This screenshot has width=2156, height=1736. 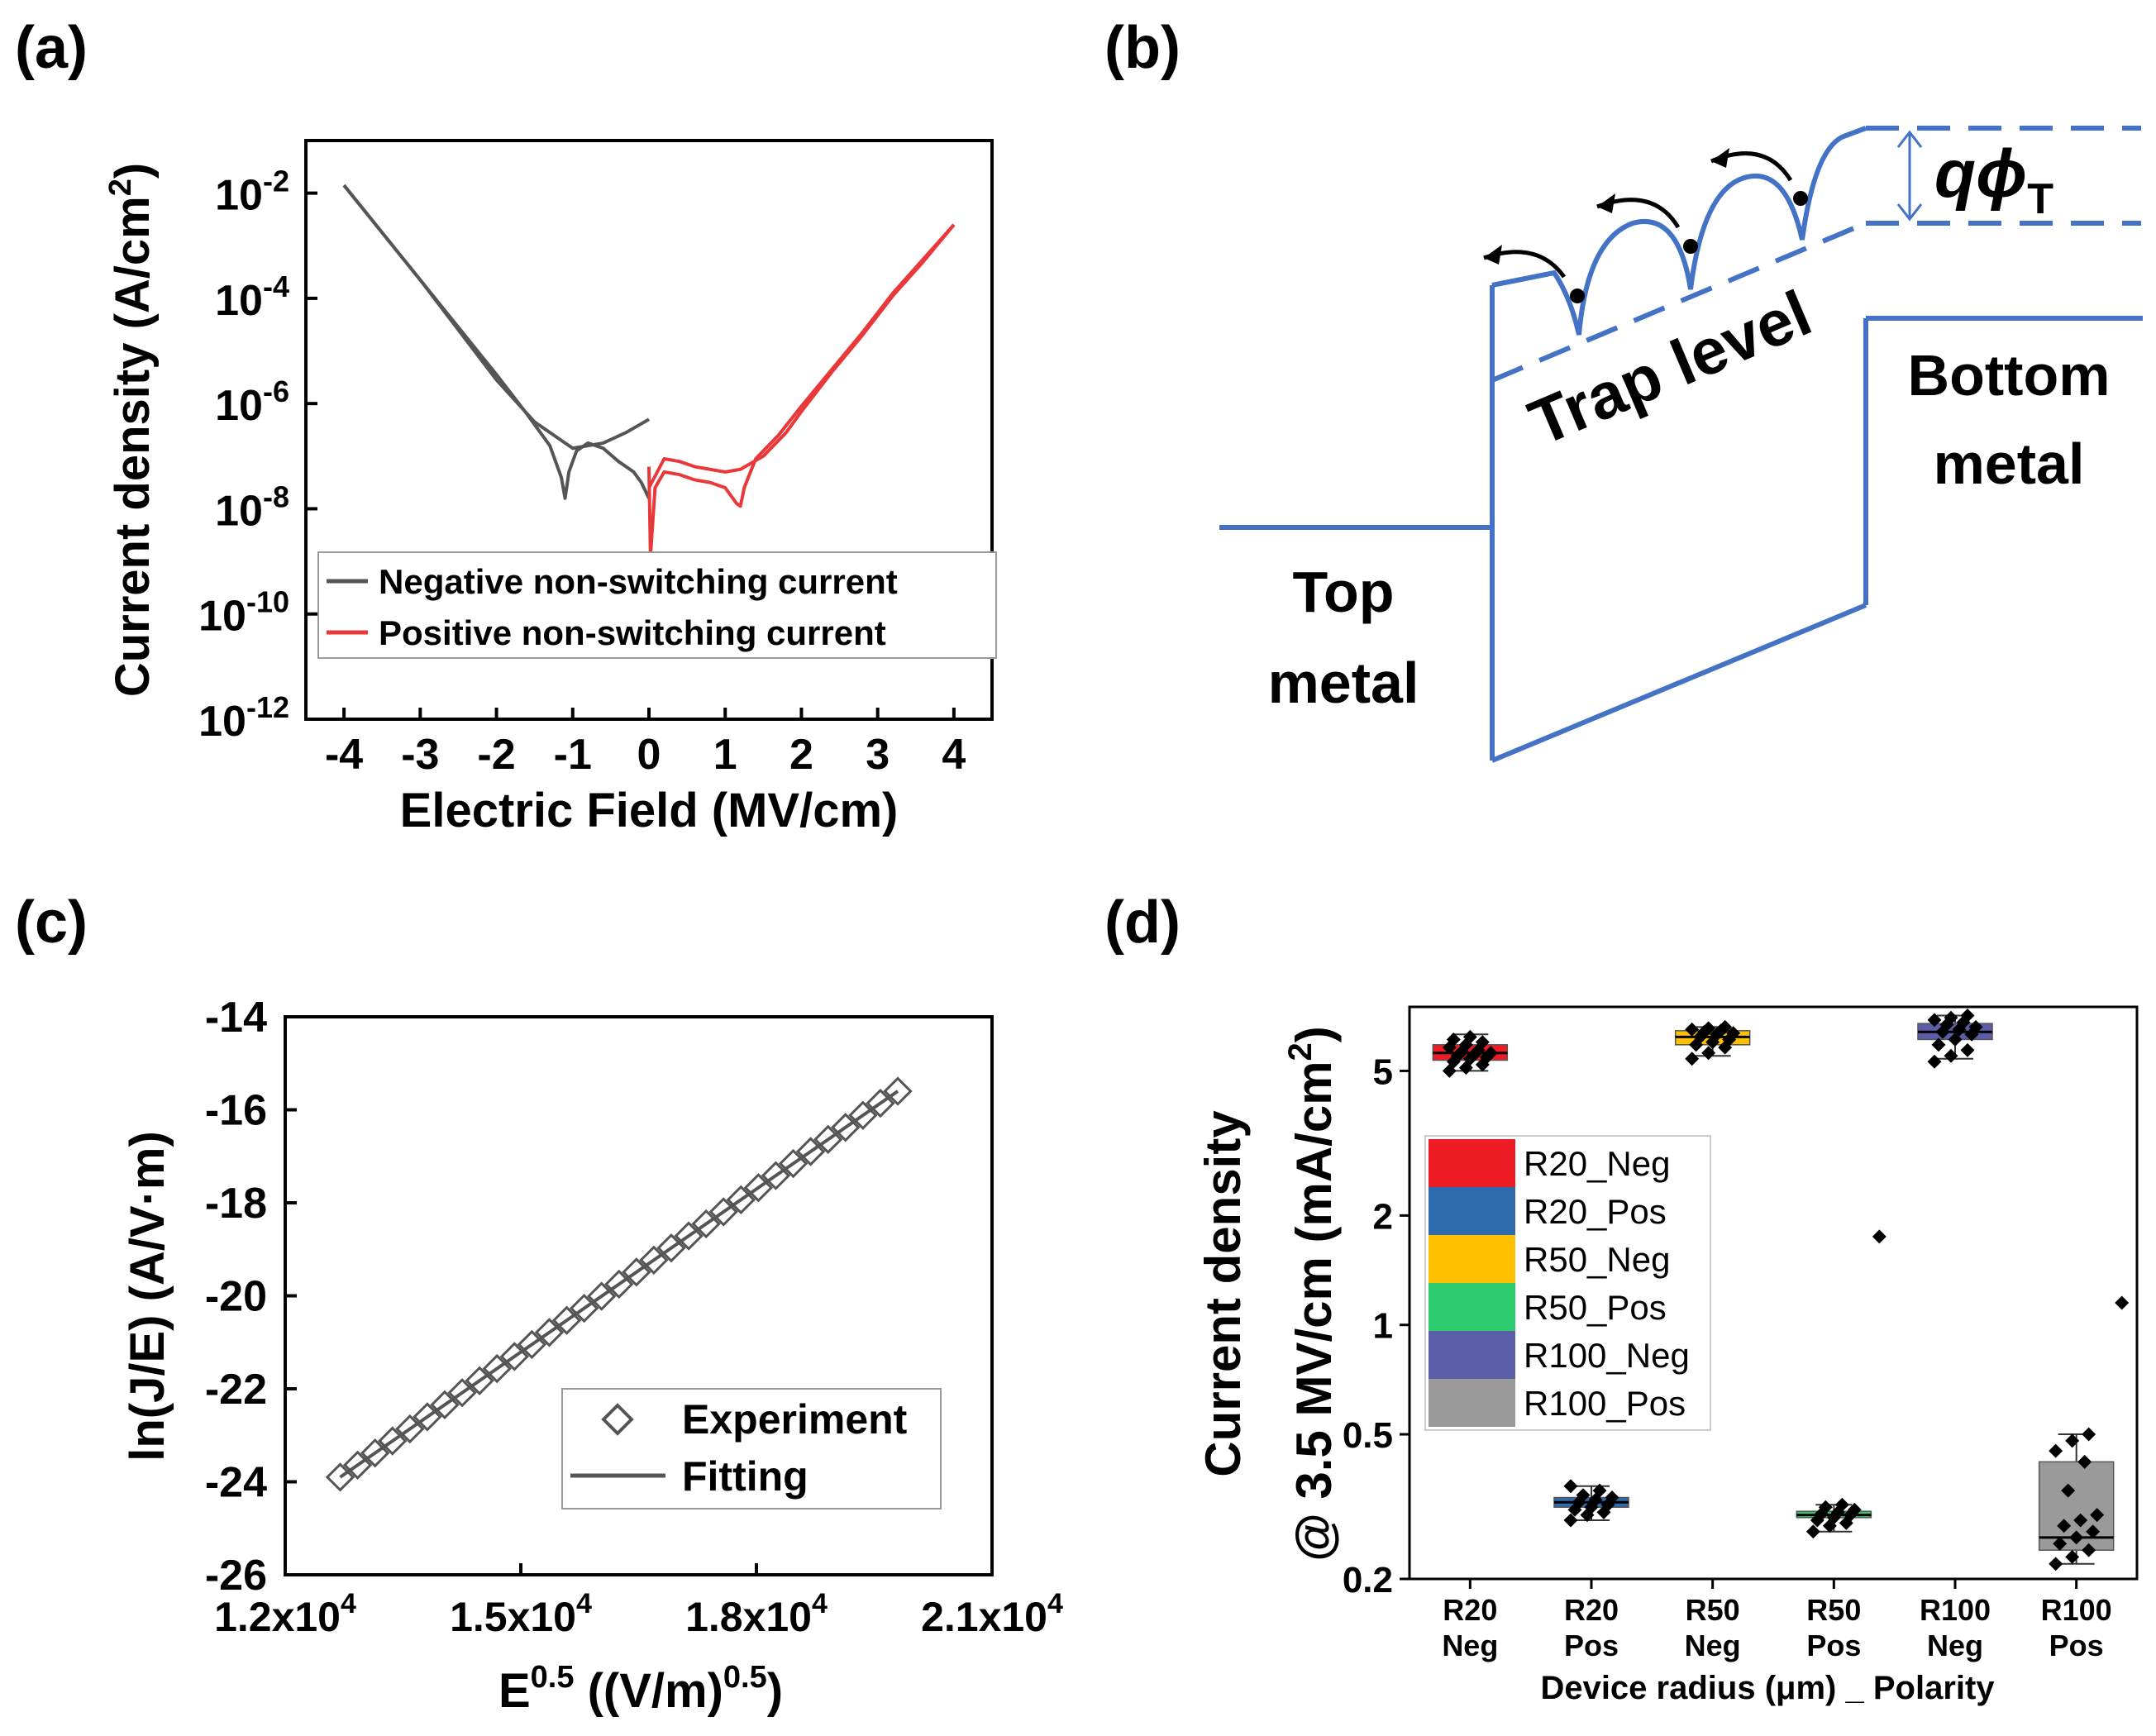 I want to click on chart-a-x-tick-label: 0, so click(x=649, y=755).